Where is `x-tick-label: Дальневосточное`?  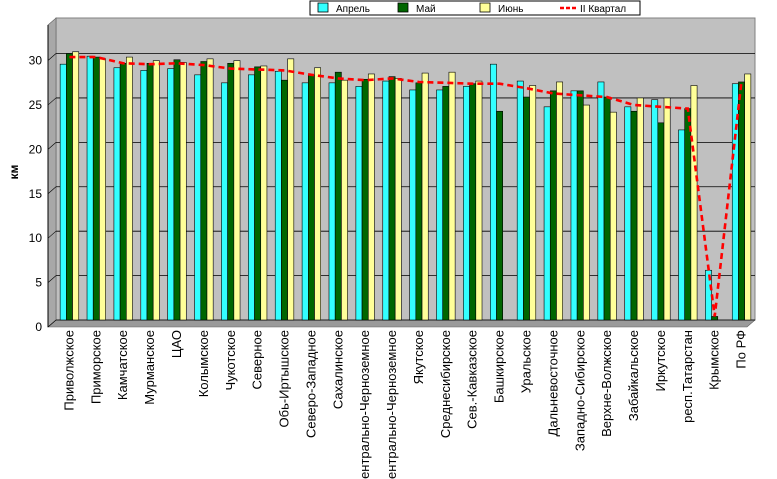 x-tick-label: Дальневосточное is located at coordinates (552, 383).